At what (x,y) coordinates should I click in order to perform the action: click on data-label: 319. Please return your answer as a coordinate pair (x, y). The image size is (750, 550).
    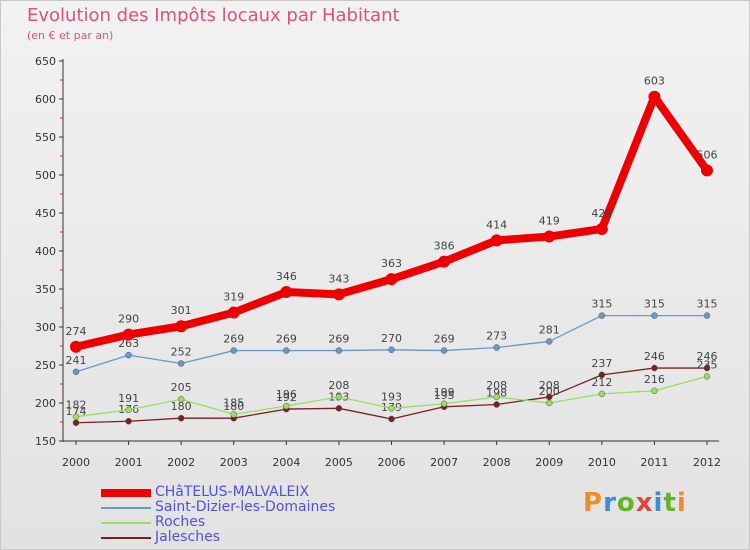
    Looking at the image, I should click on (233, 297).